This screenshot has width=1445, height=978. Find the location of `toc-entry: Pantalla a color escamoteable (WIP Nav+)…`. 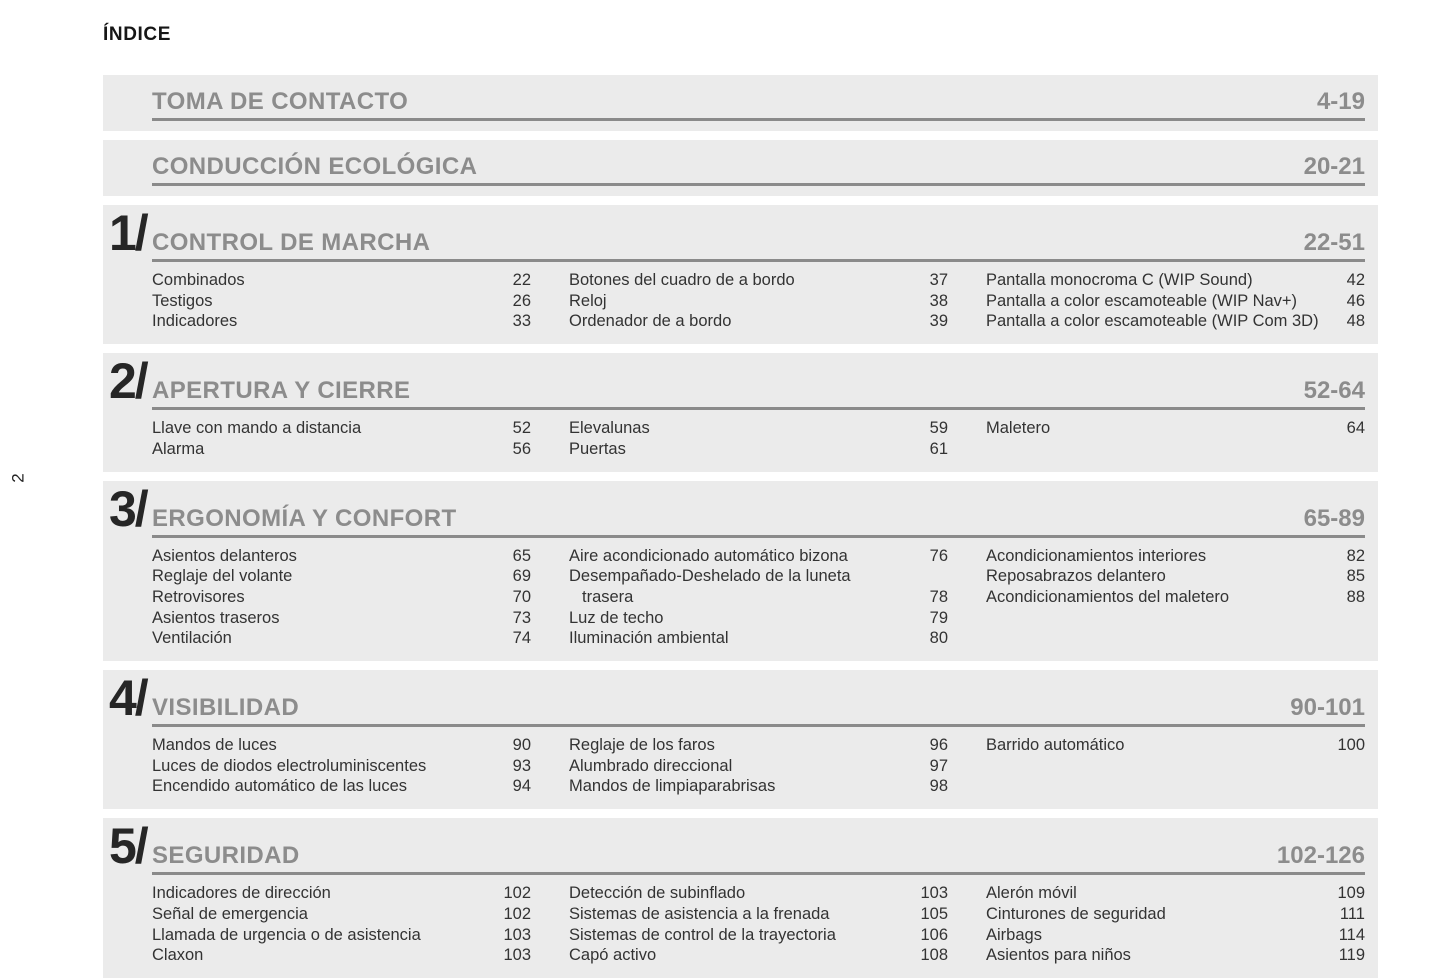

toc-entry: Pantalla a color escamoteable (WIP Nav+)… is located at coordinates (1175, 301).